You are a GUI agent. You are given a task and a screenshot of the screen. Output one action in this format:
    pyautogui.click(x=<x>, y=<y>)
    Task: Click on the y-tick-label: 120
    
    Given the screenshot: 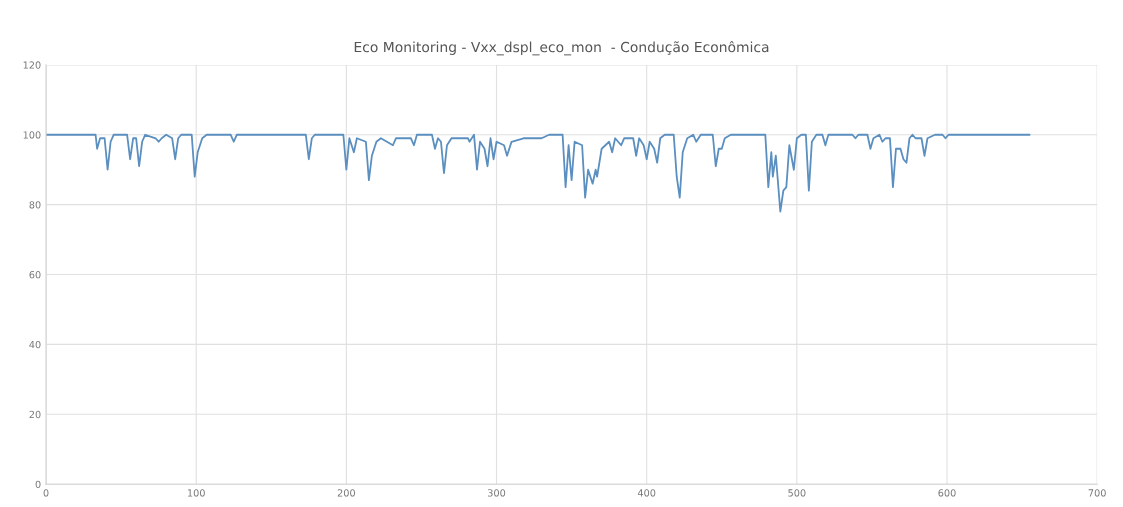 What is the action you would take?
    pyautogui.click(x=32, y=65)
    